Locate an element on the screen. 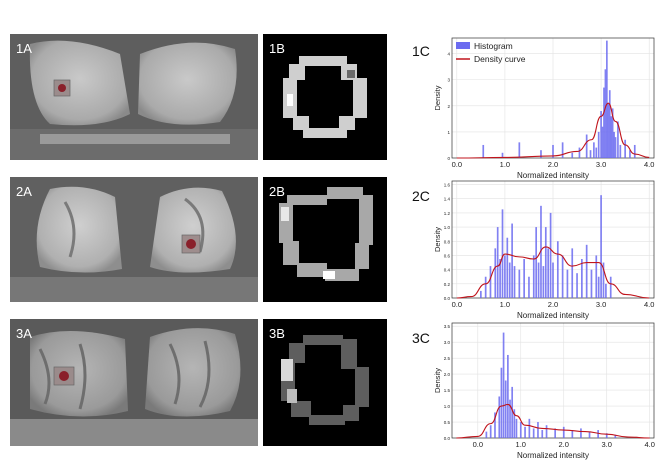 The width and height of the screenshot is (669, 463). y-tick-label: 0.0 is located at coordinates (447, 438).